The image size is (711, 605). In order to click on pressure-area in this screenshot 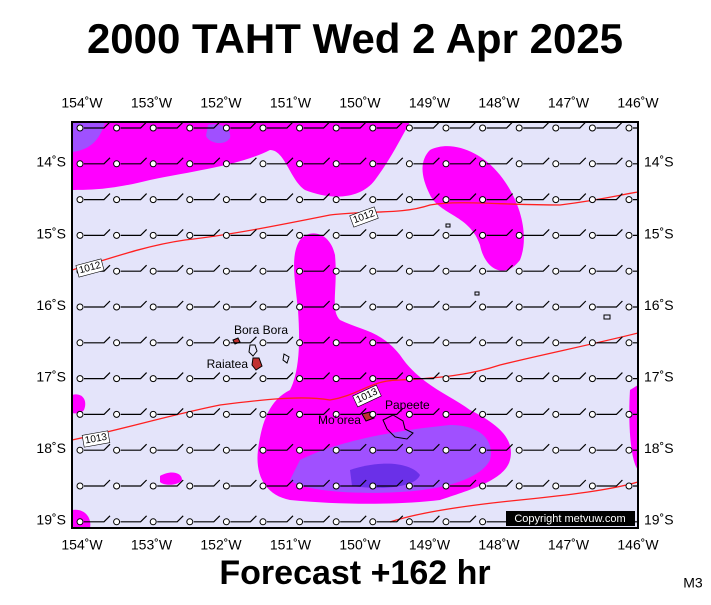, I will do `click(79, 404)`.